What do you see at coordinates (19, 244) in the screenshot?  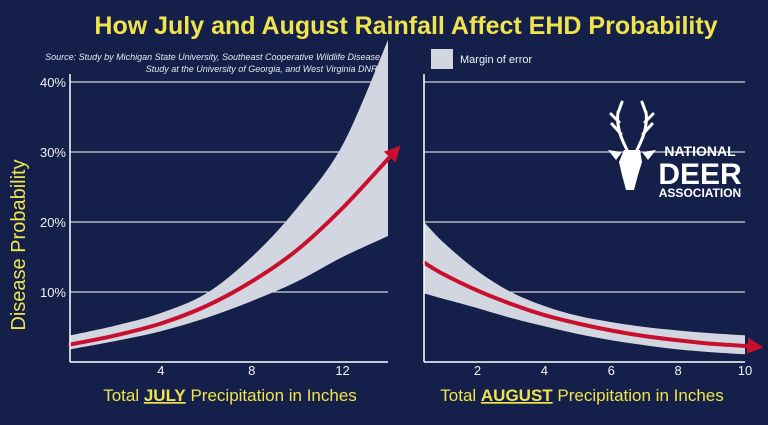 I see `y-axis-title: Disease Probability` at bounding box center [19, 244].